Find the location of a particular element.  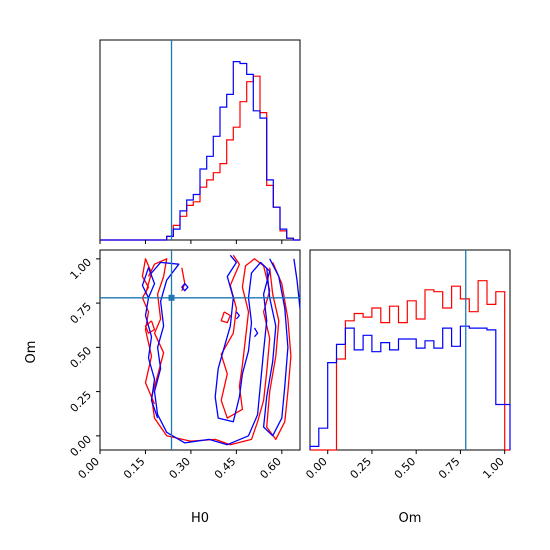

contour-x-ticks: 0.00 0.15 0.30 0.45 0.60 is located at coordinates (180, 465).